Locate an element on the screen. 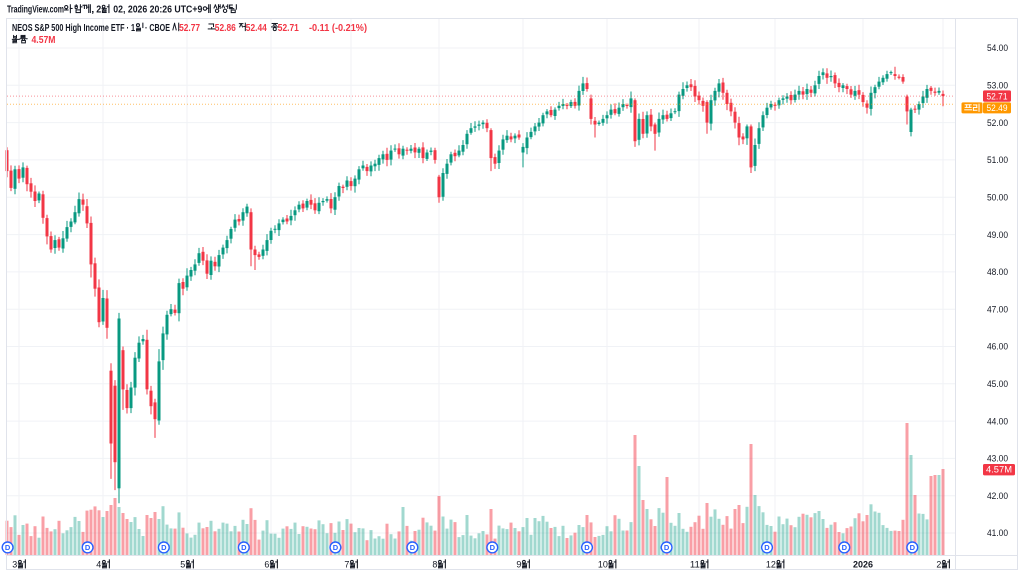  svg-text: 11 is located at coordinates (695, 565).